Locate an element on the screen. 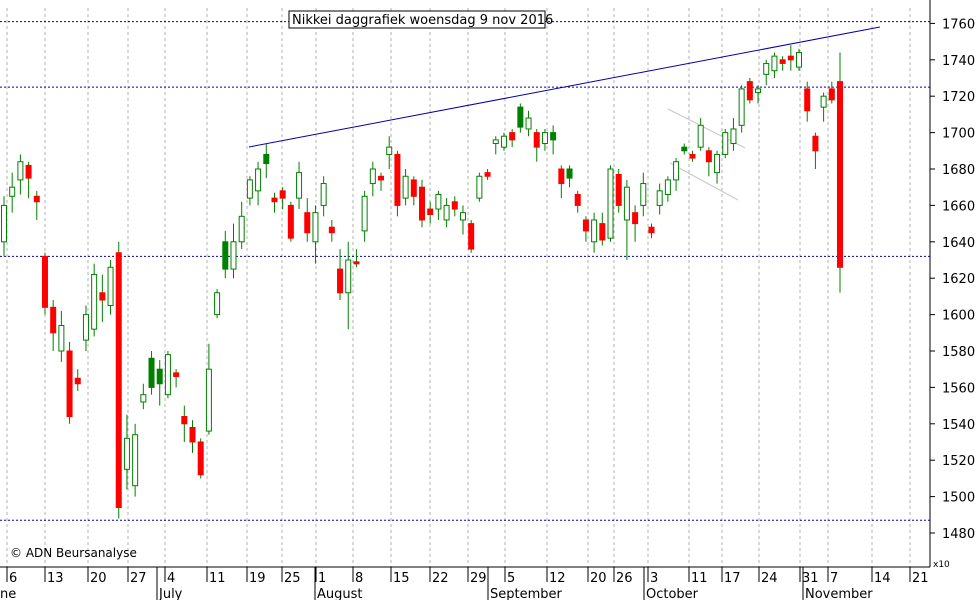  x-tick-label: 20 is located at coordinates (98, 578).